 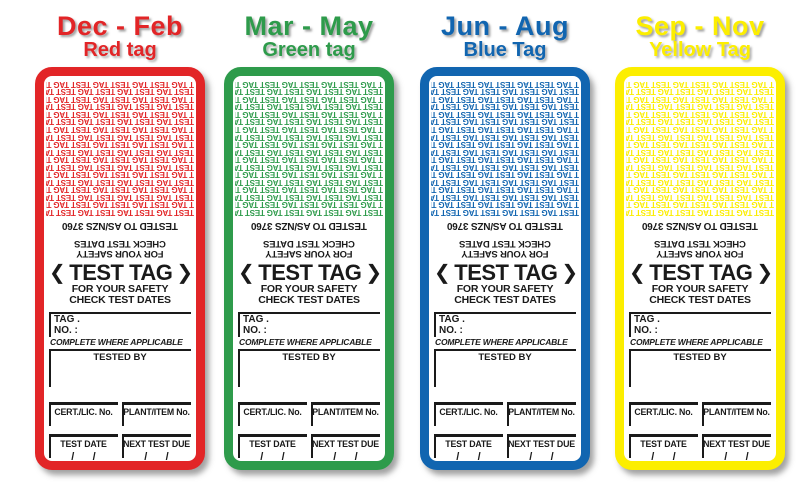 What do you see at coordinates (700, 26) in the screenshot?
I see `season-range-label: Sep - Nov` at bounding box center [700, 26].